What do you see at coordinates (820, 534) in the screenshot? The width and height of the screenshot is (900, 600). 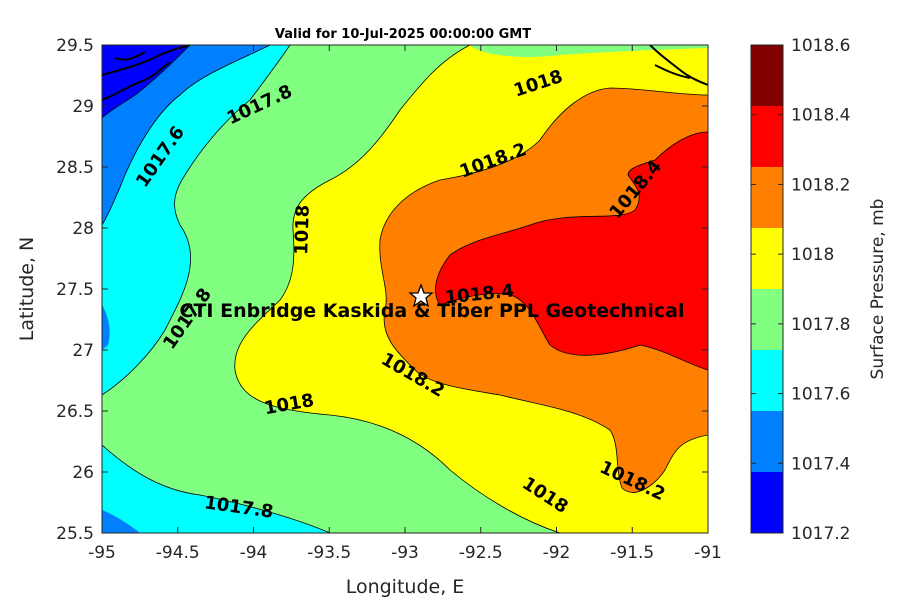 I see `colorbar-tick-label: 1017.2` at bounding box center [820, 534].